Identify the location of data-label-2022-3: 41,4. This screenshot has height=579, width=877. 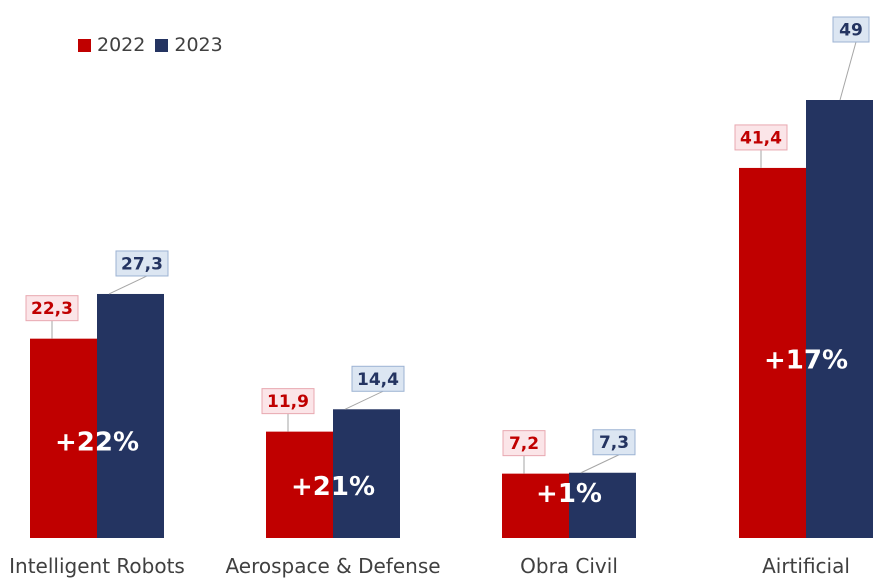
(761, 138).